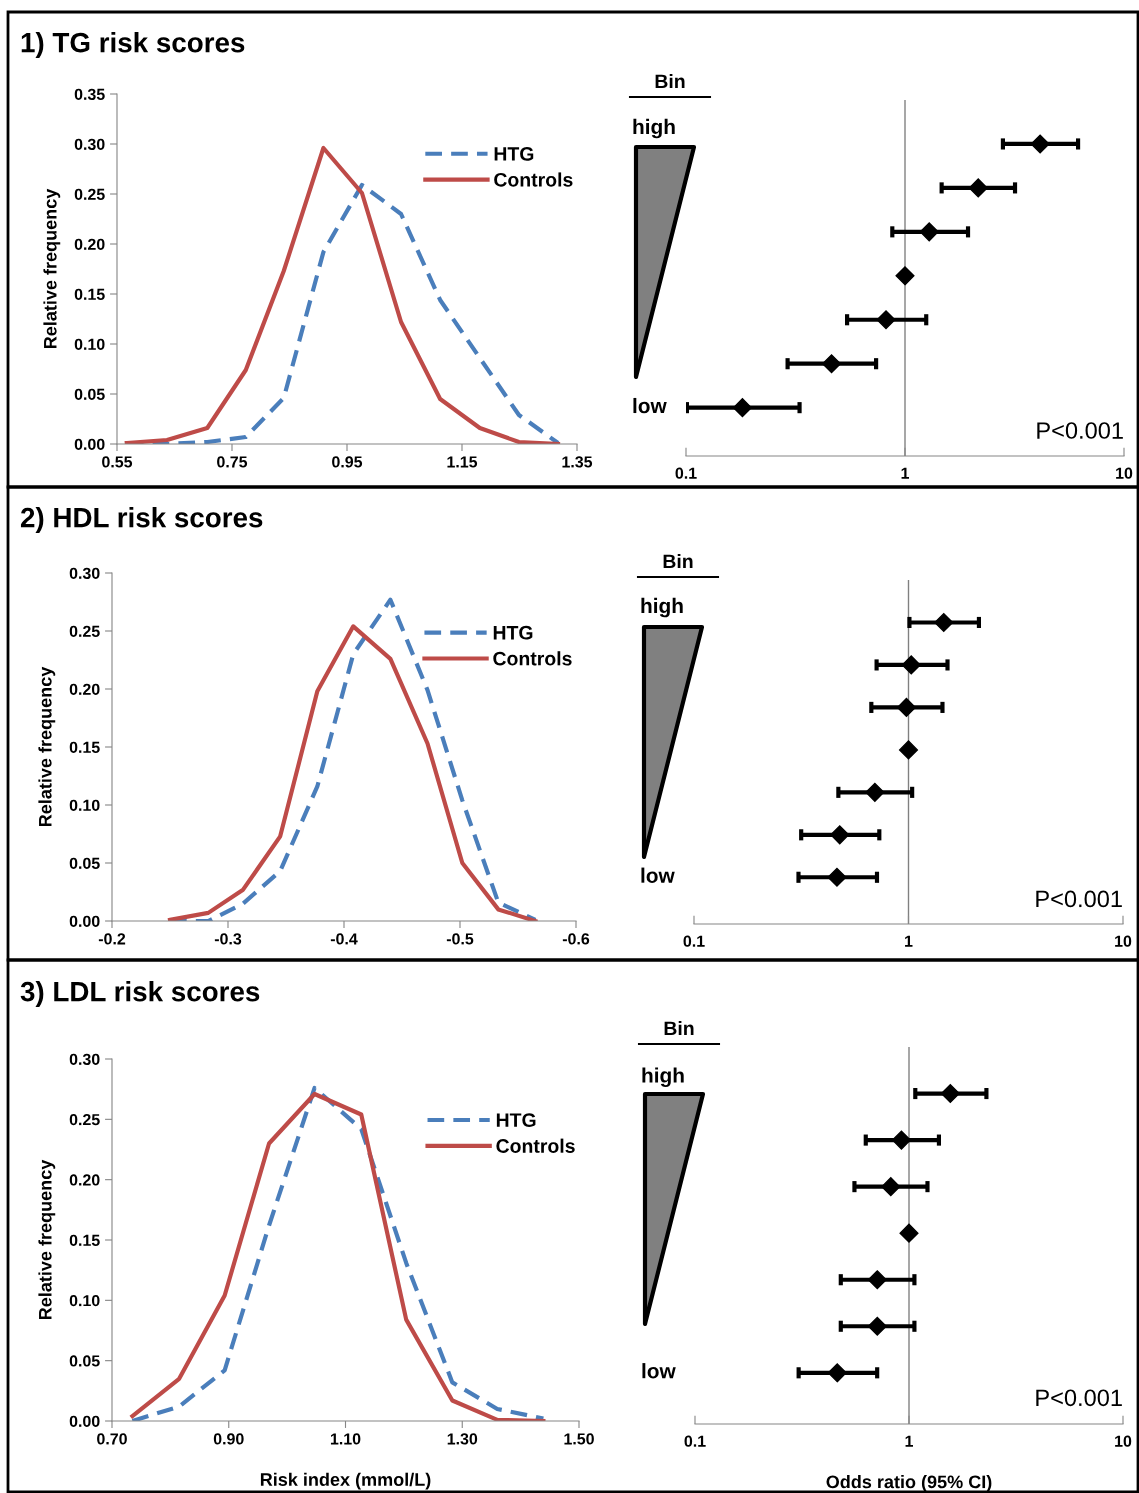 The width and height of the screenshot is (1139, 1493). Describe the element at coordinates (344, 939) in the screenshot. I see `x-tick-label: -0.4` at that location.